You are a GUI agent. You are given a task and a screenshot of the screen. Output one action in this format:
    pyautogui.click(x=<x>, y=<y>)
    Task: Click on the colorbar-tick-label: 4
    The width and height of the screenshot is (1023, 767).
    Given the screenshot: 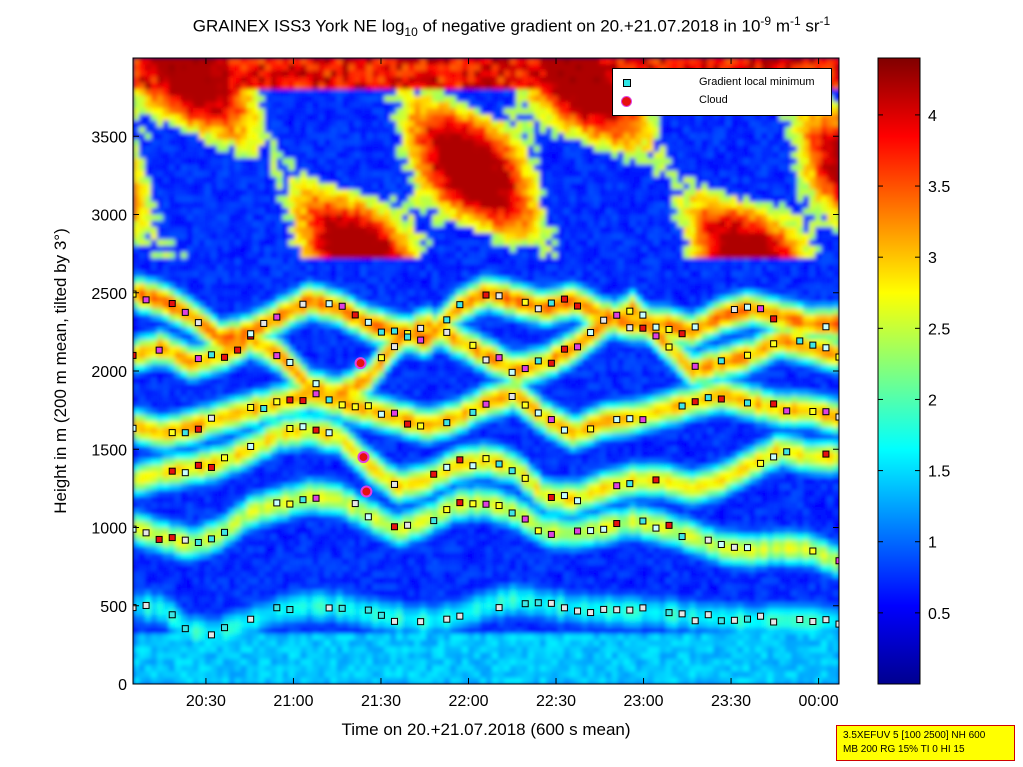 What is the action you would take?
    pyautogui.click(x=932, y=116)
    